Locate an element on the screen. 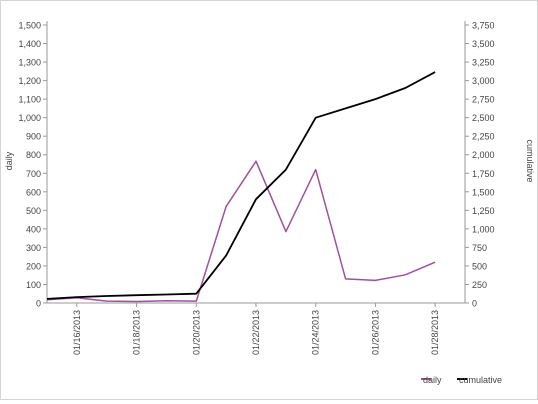 This screenshot has height=404, width=538. left-tick-label: 400 is located at coordinates (33, 229).